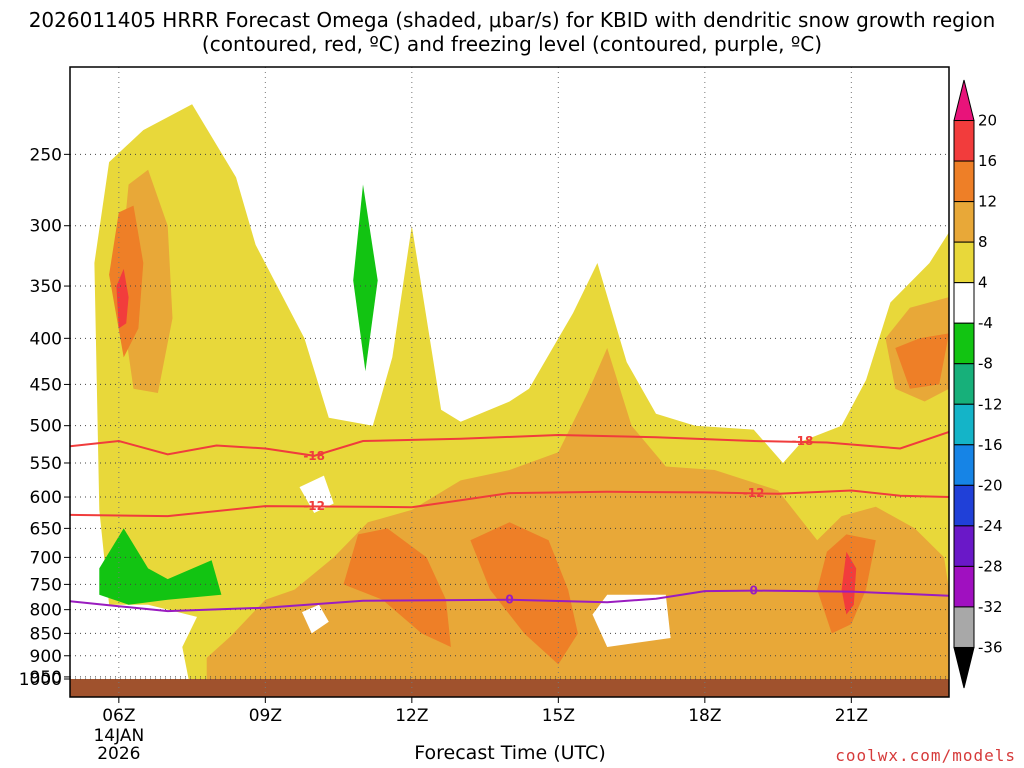  I want to click on y-tick-label-700: 700, so click(46, 558).